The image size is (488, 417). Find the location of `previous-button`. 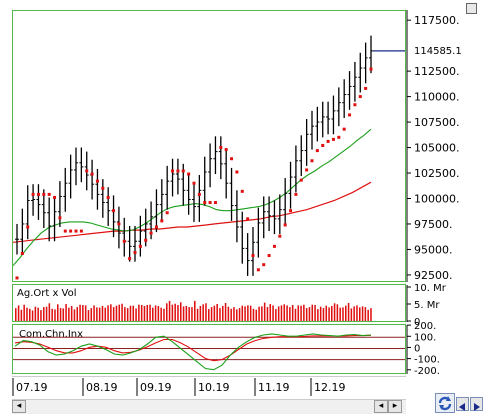

previous-button is located at coordinates (462, 404).